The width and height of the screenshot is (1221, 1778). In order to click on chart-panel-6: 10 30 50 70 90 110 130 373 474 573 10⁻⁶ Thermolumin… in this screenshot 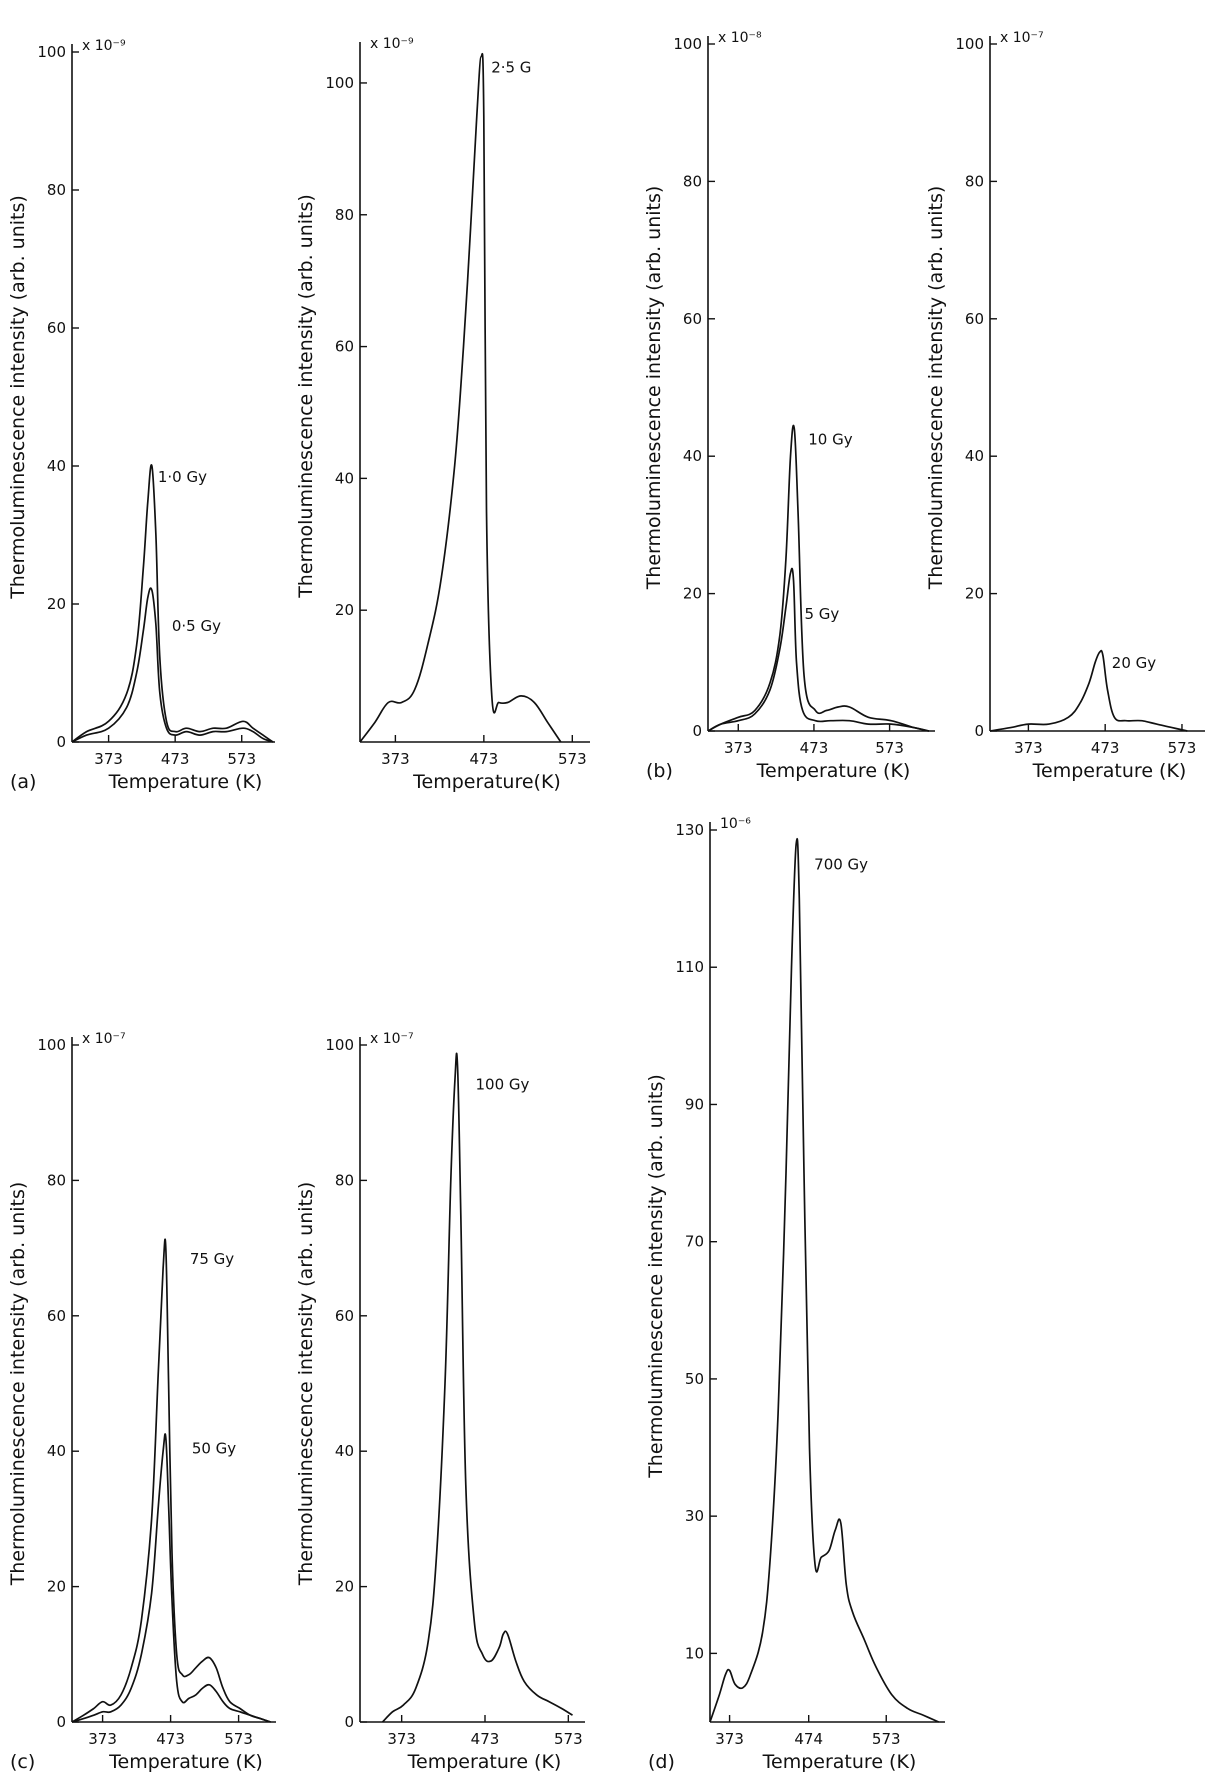, I will do `click(795, 1294)`.